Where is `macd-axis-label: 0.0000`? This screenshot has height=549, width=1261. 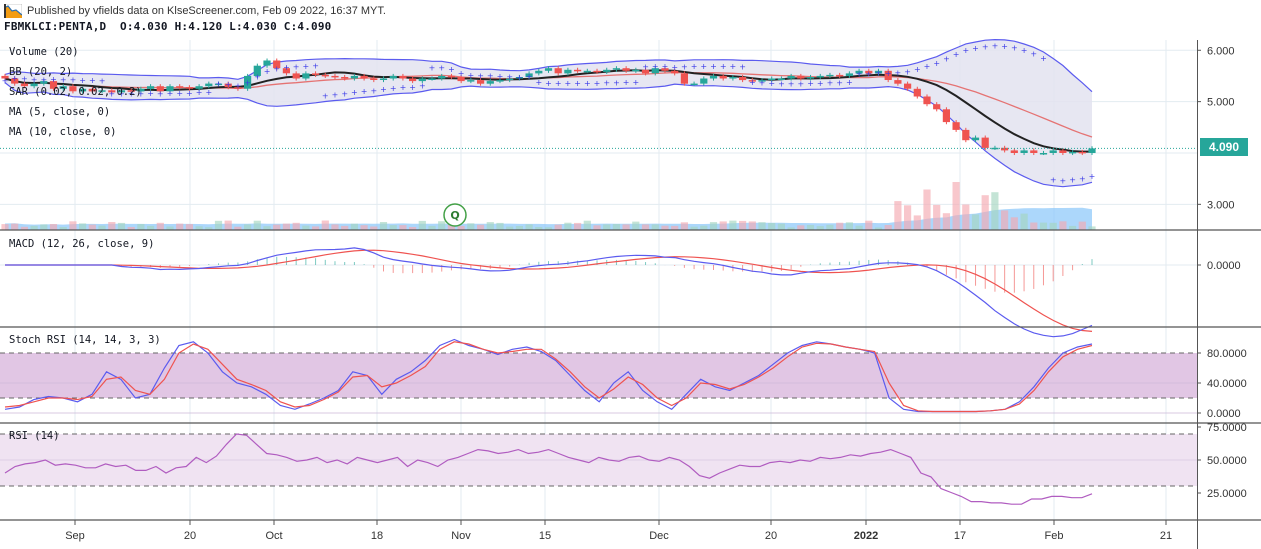
macd-axis-label: 0.0000 is located at coordinates (1224, 266).